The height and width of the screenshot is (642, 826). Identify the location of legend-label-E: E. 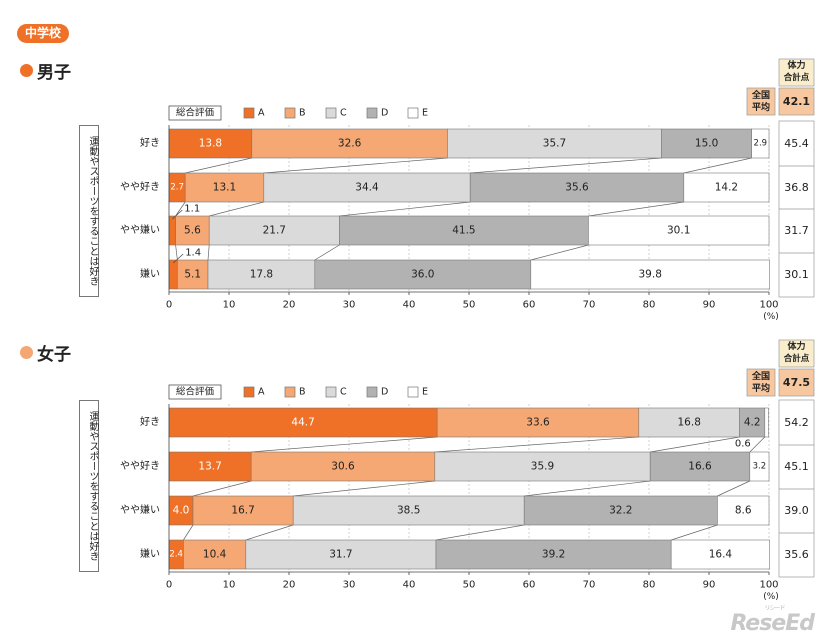
(425, 392).